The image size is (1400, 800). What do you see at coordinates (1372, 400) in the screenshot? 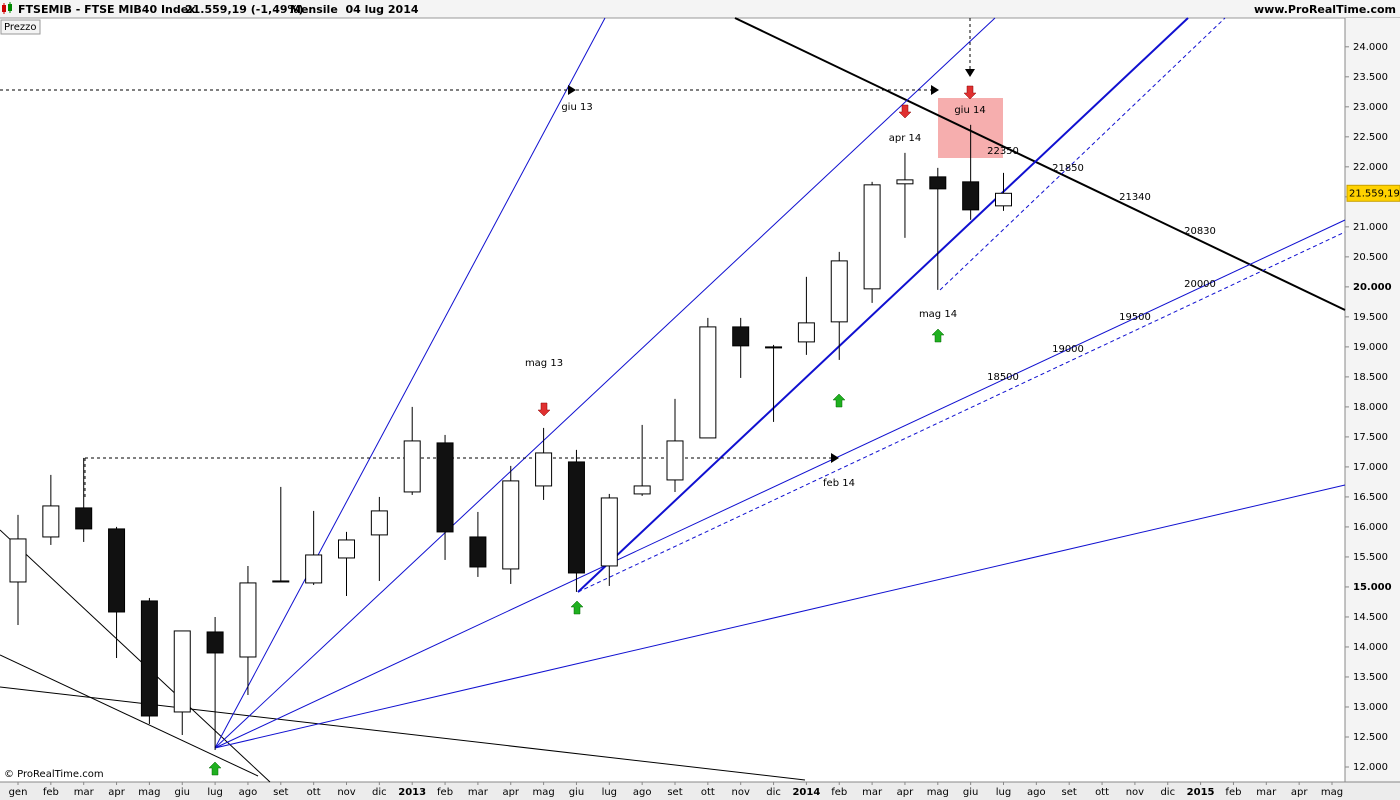
I see `y-axis-band` at bounding box center [1372, 400].